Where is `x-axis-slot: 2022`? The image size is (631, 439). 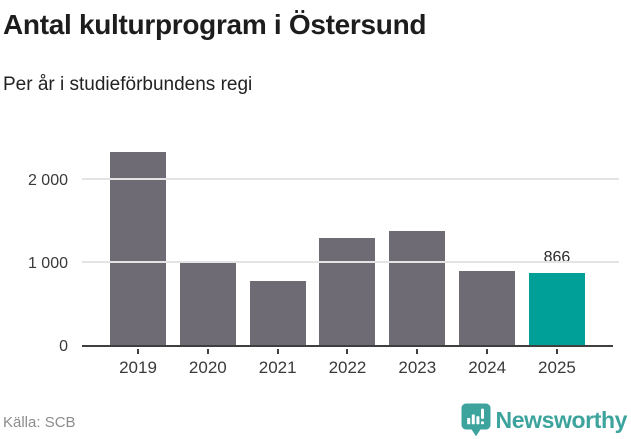 x-axis-slot: 2022 is located at coordinates (347, 363).